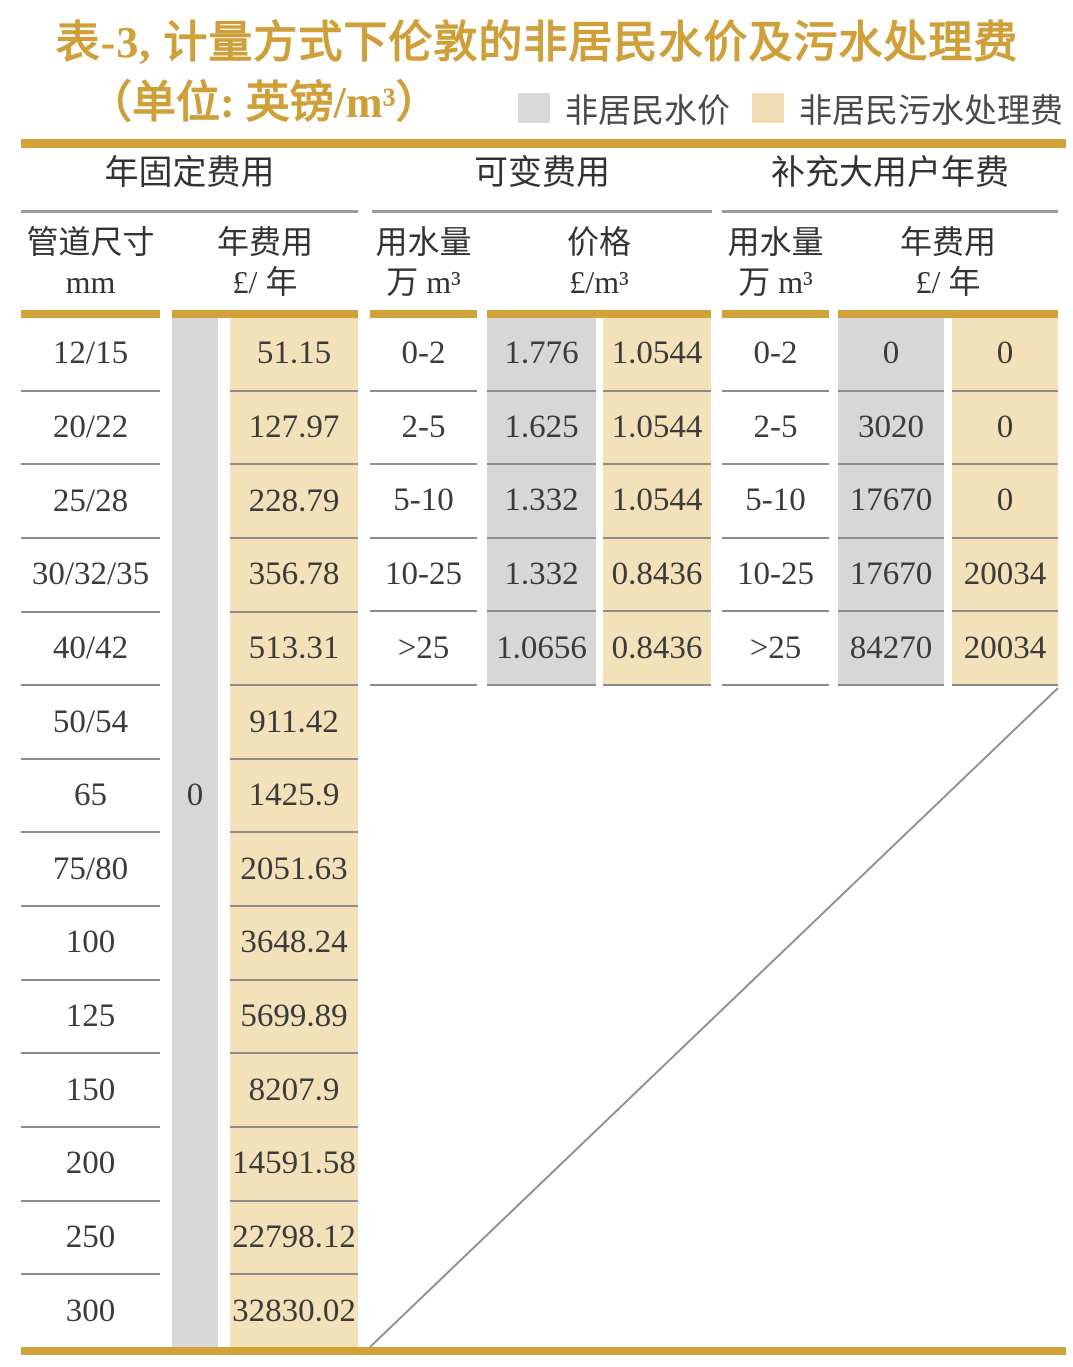  I want to click on table-cell: 100, so click(90, 944).